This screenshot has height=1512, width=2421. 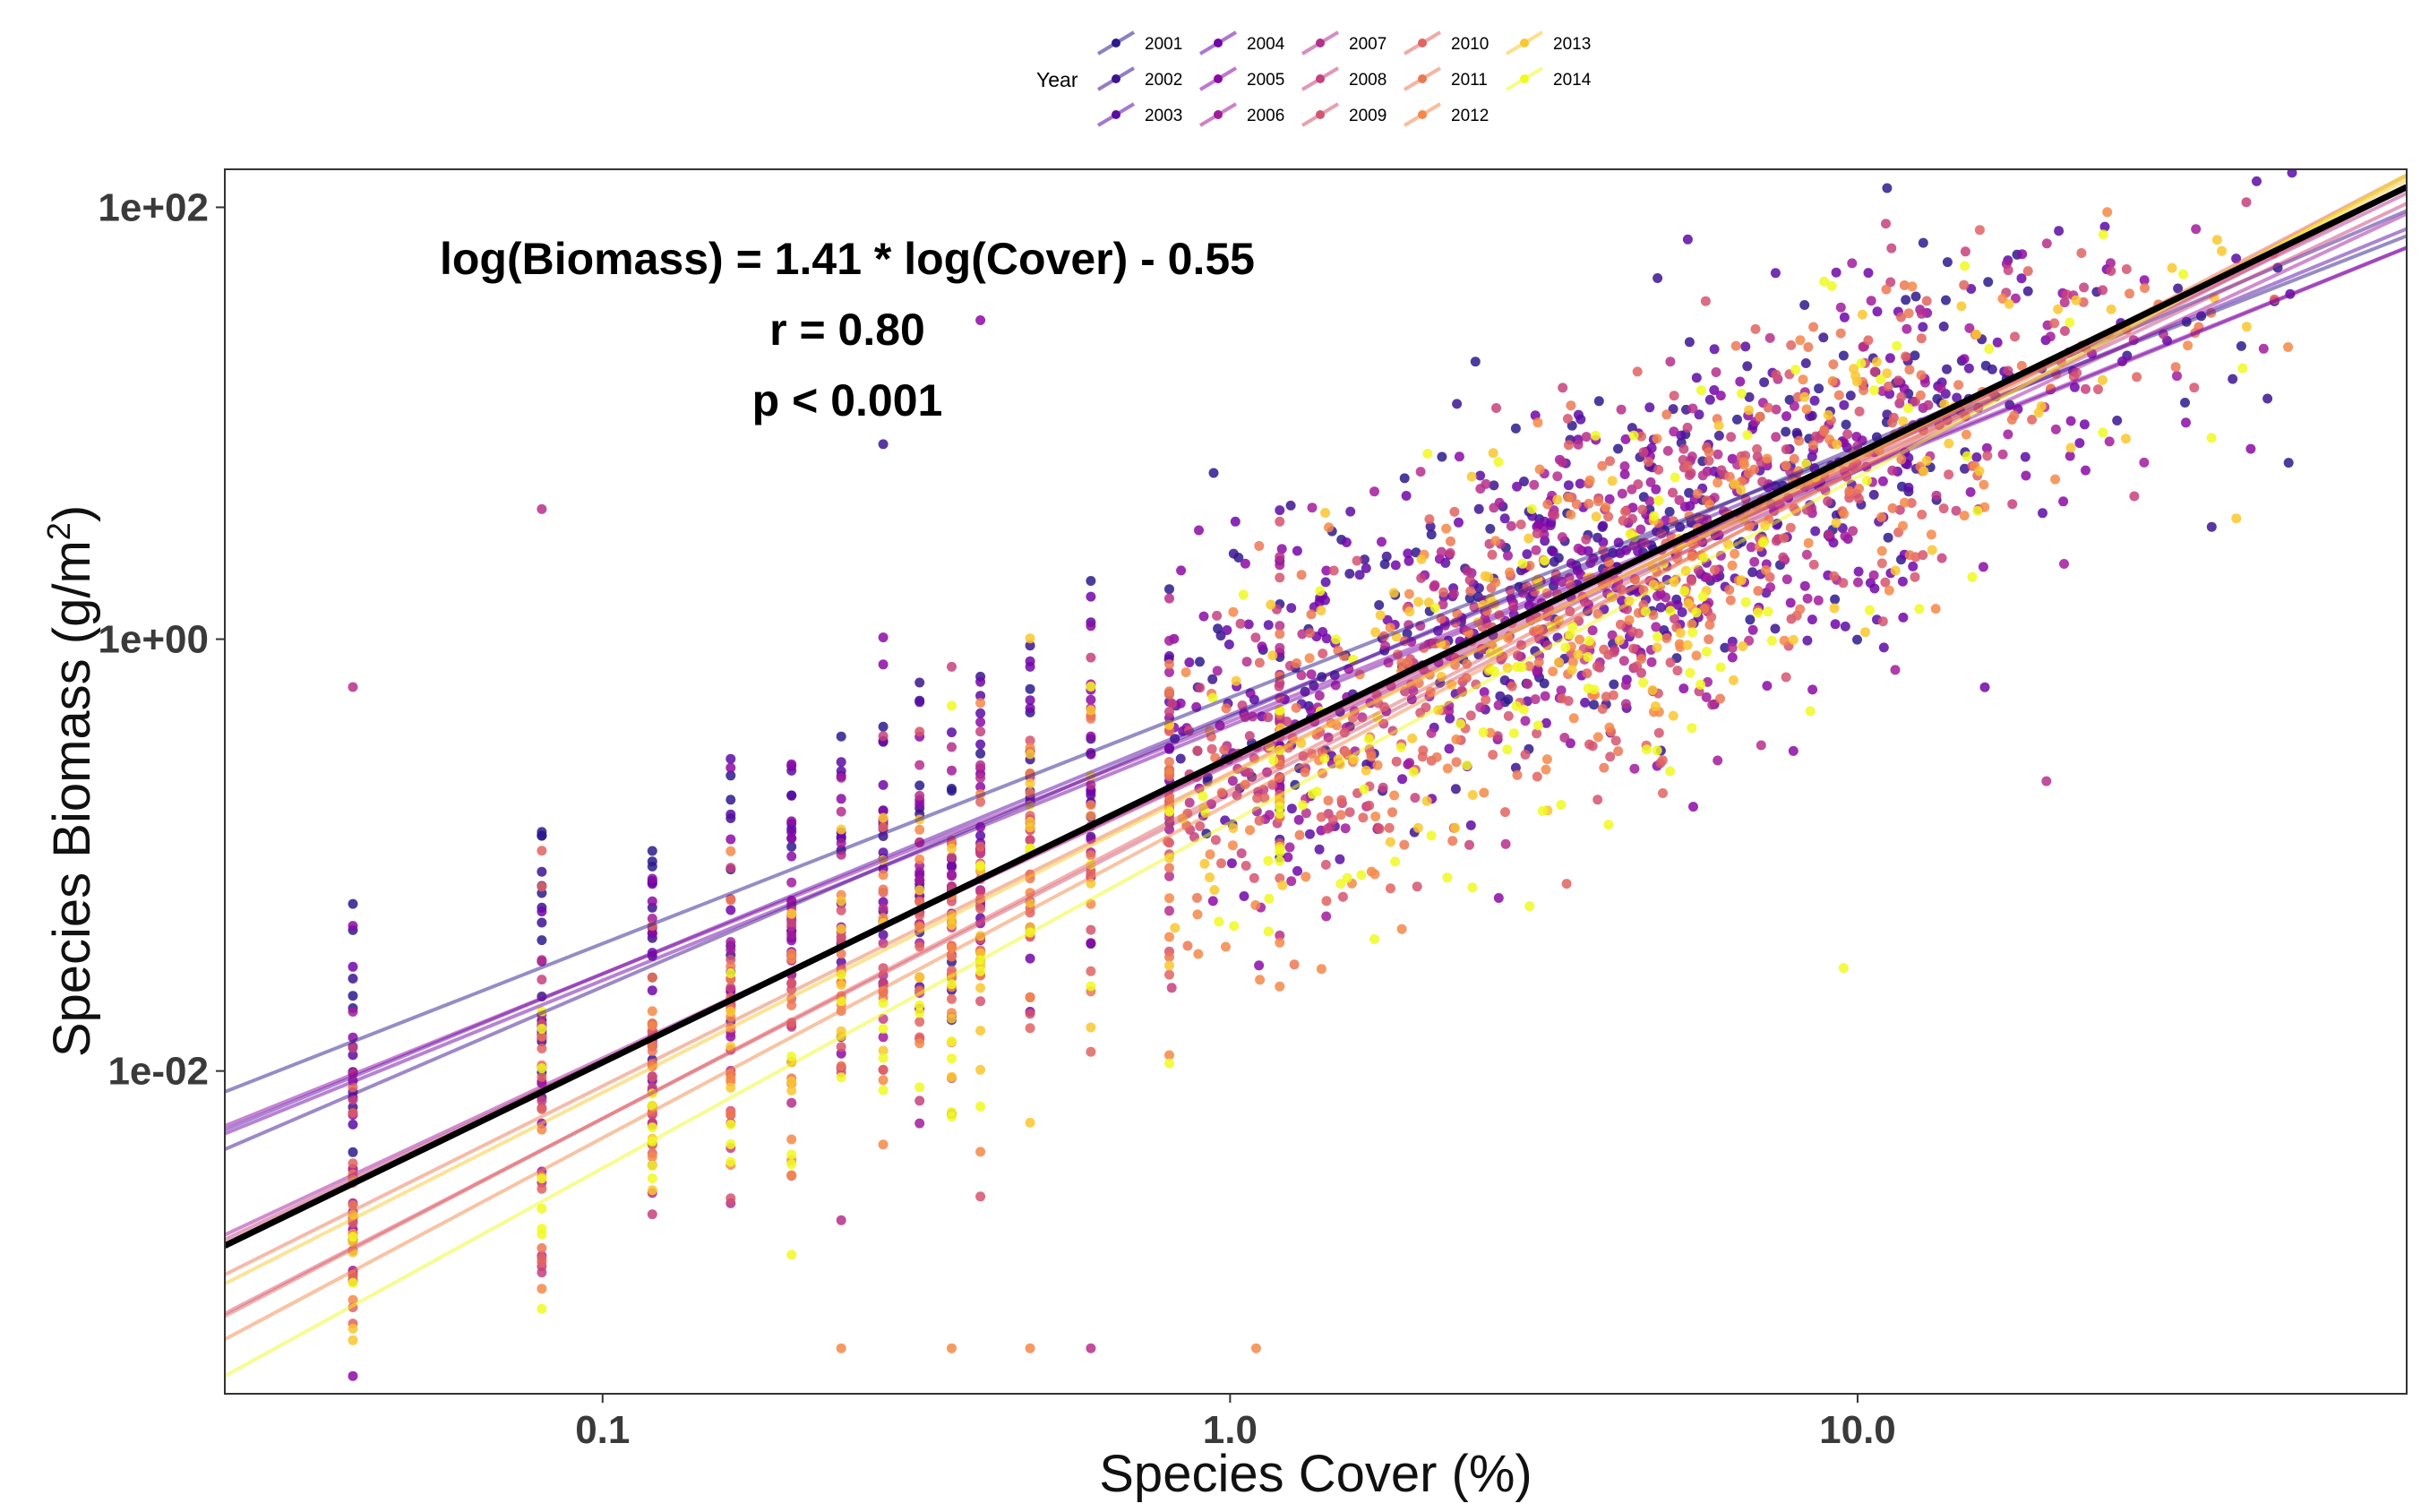 What do you see at coordinates (1446, 78) in the screenshot?
I see `legend-item-2011: 2011` at bounding box center [1446, 78].